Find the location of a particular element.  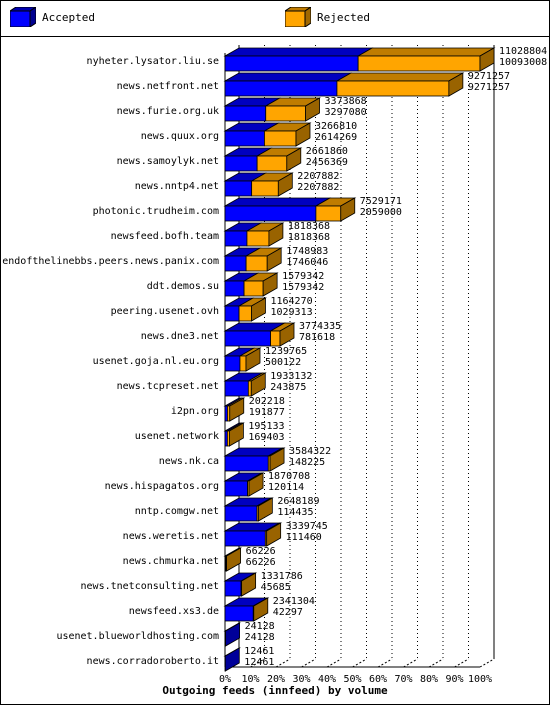

bar-accepted-news-nk-ca is located at coordinates (246, 463).